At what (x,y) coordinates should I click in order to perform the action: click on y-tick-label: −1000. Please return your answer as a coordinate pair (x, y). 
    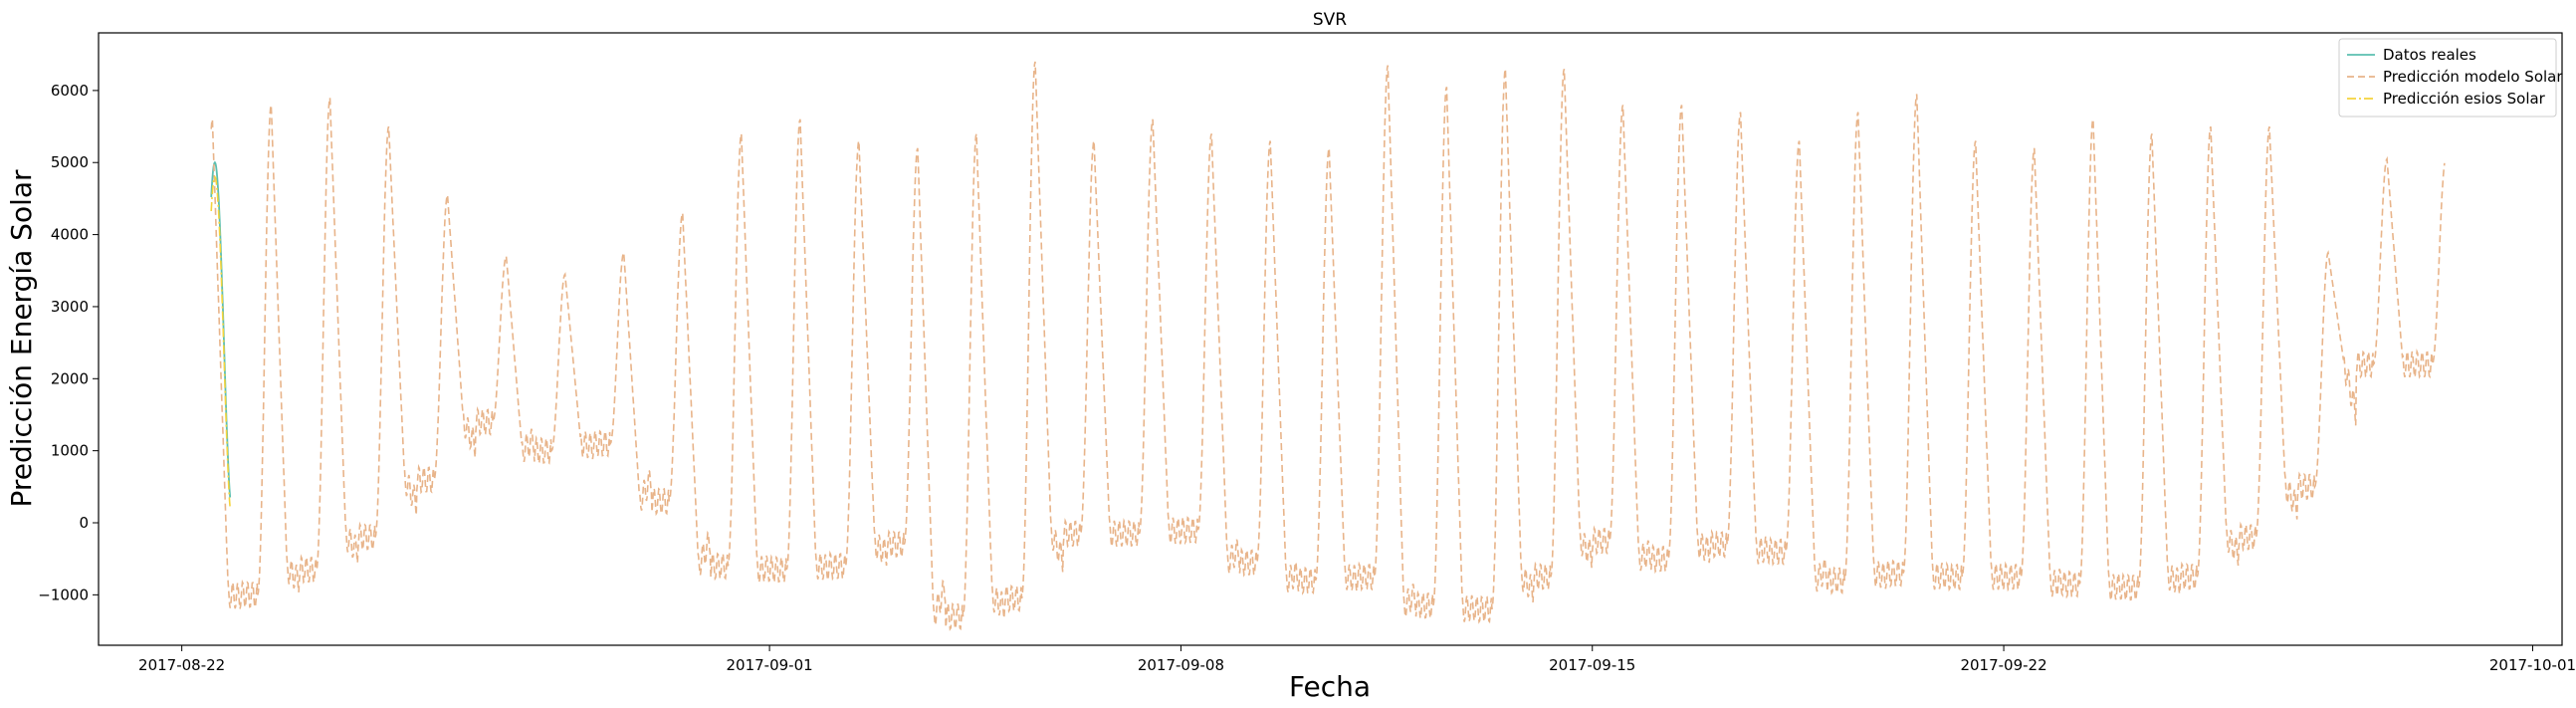
    Looking at the image, I should click on (63, 595).